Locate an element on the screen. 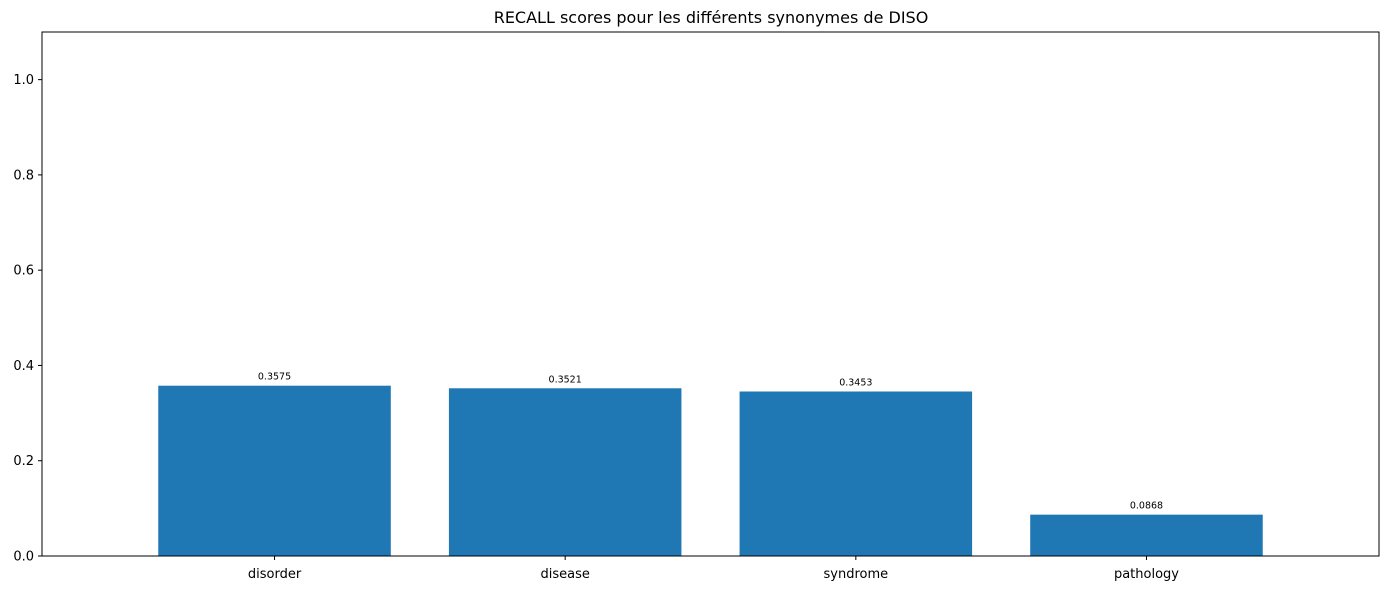  bar-value-label-disease: 0.3521 is located at coordinates (565, 379).